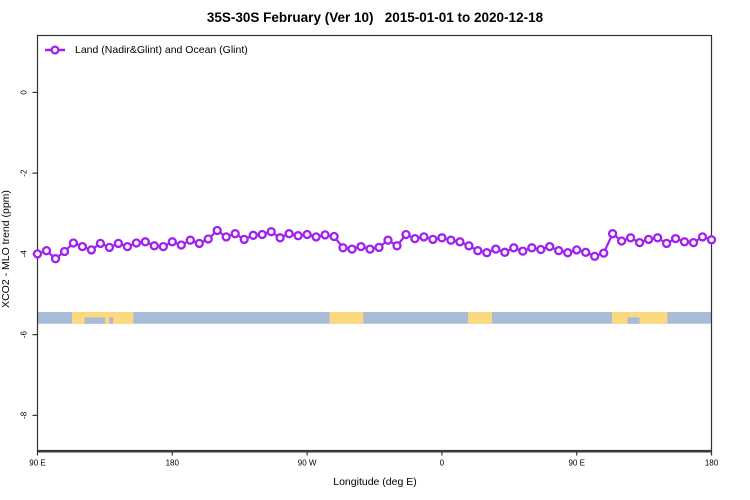  Describe the element at coordinates (24, 335) in the screenshot. I see `y-tick-label: -6` at that location.